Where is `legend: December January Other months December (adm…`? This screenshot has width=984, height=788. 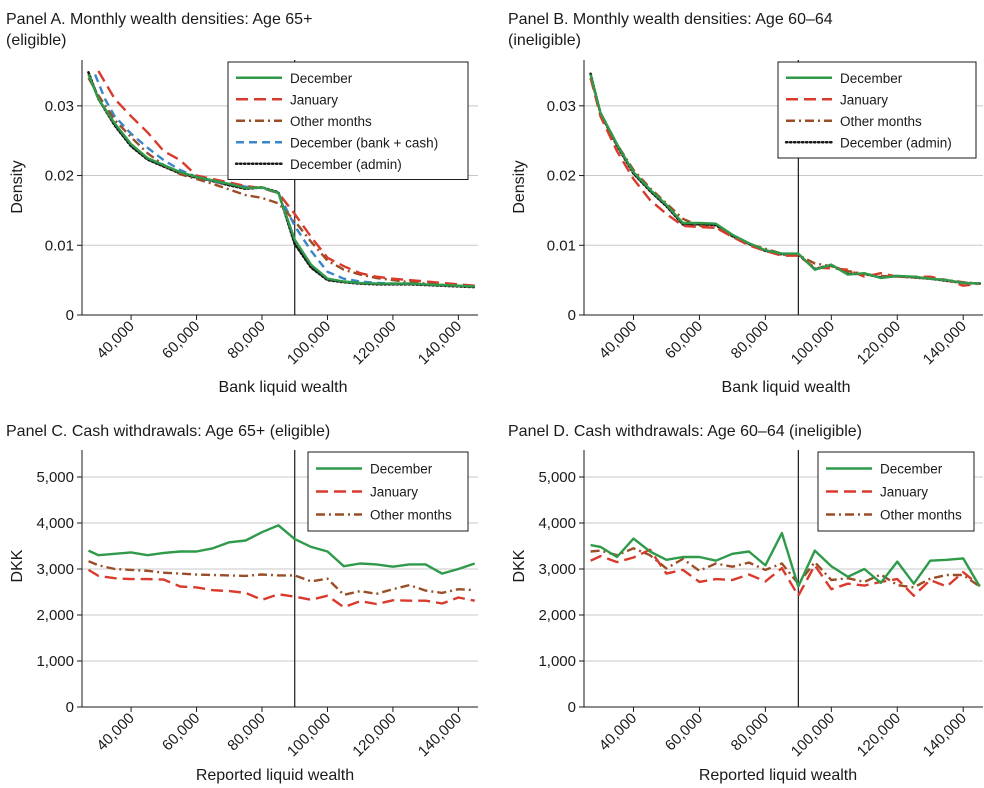 legend: December January Other months December (adm… is located at coordinates (877, 110).